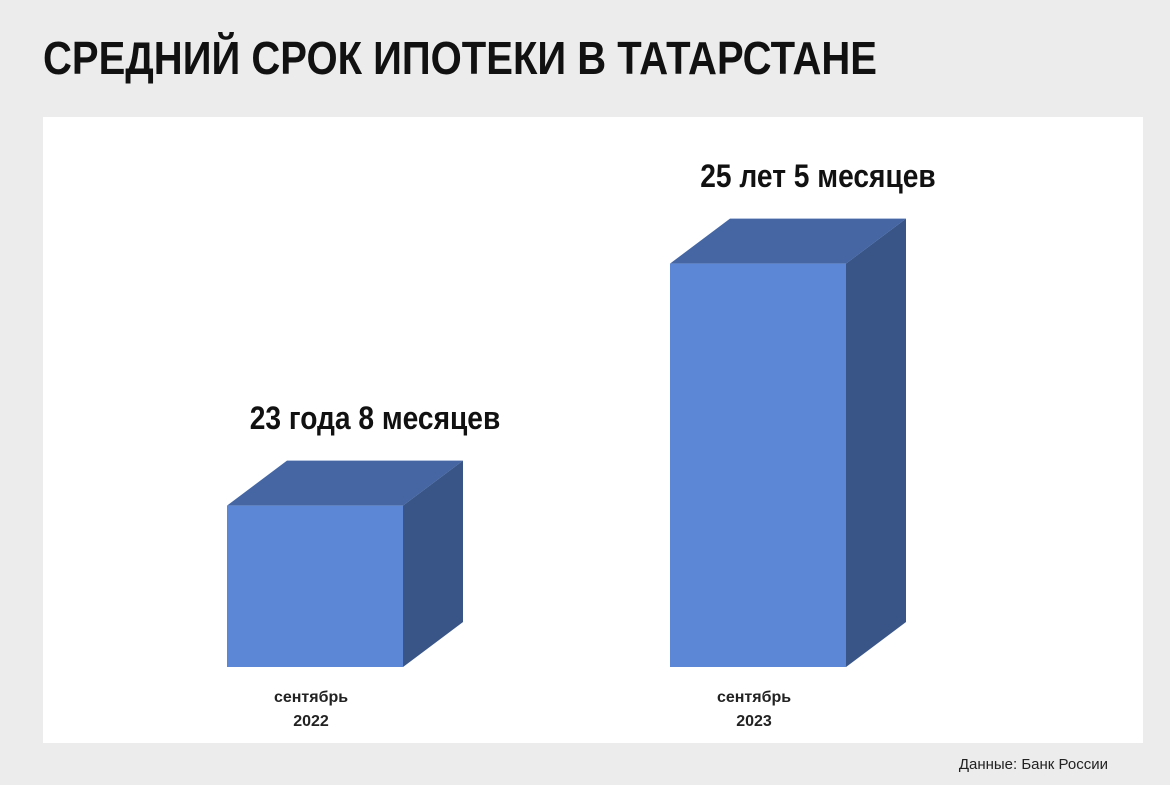 The width and height of the screenshot is (1170, 785). Describe the element at coordinates (1033, 764) in the screenshot. I see `source-note: Данные: Банк России` at that location.